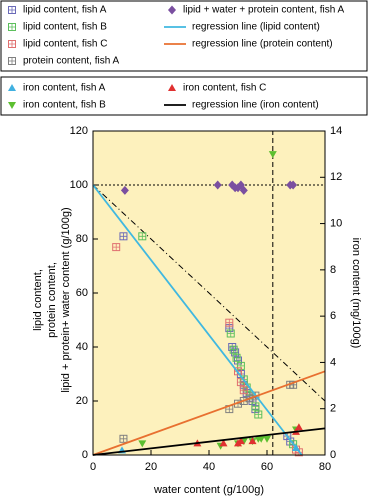 The height and width of the screenshot is (500, 369). Describe the element at coordinates (336, 131) in the screenshot. I see `y2-tick-label: 14` at that location.